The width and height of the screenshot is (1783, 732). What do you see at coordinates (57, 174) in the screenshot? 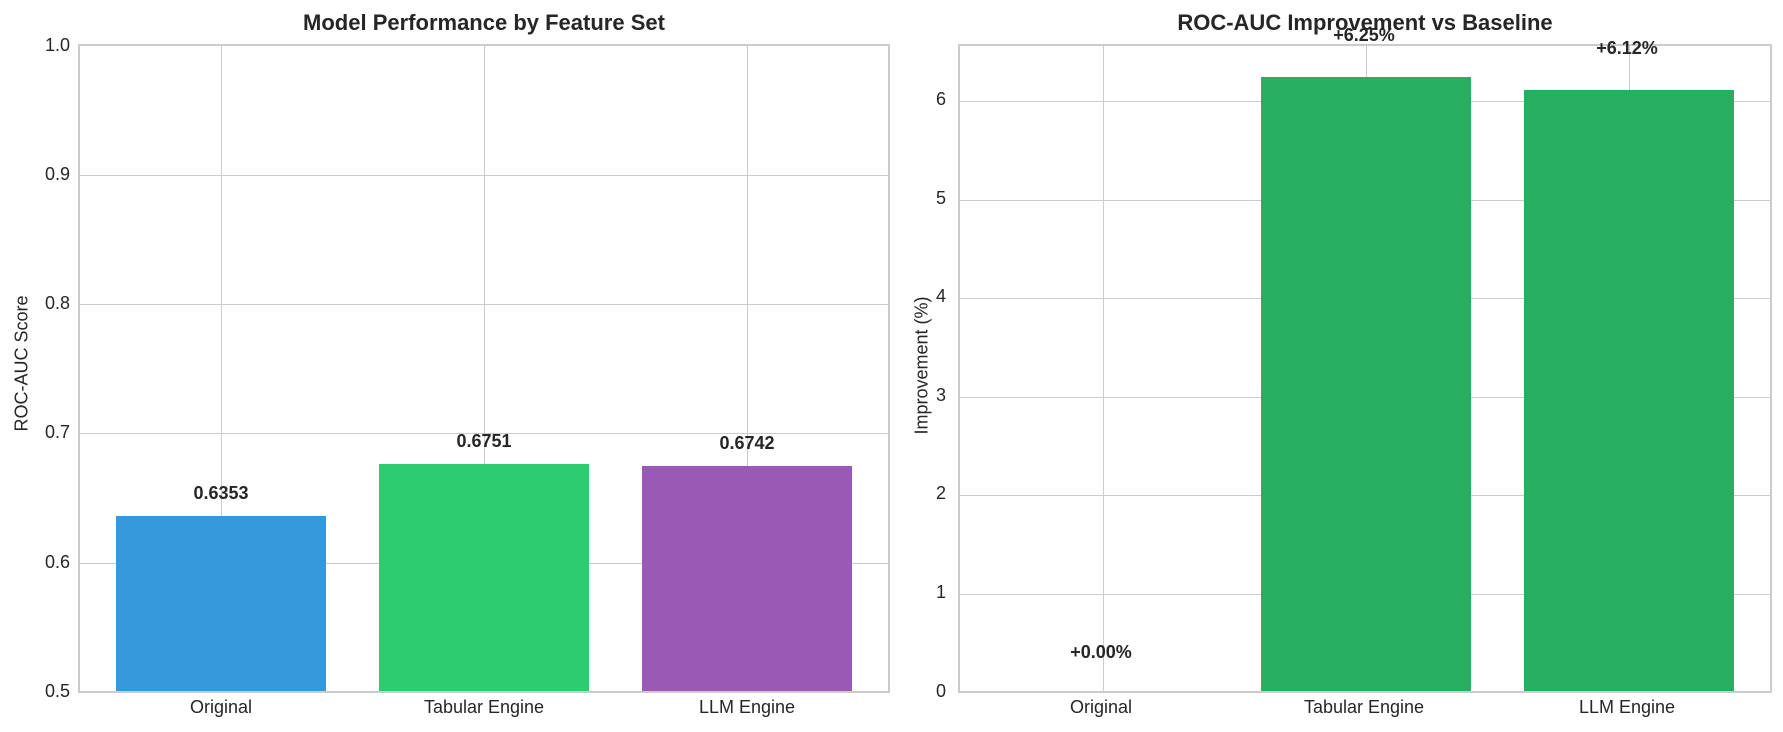
I see `y-tick: 0.9` at bounding box center [57, 174].